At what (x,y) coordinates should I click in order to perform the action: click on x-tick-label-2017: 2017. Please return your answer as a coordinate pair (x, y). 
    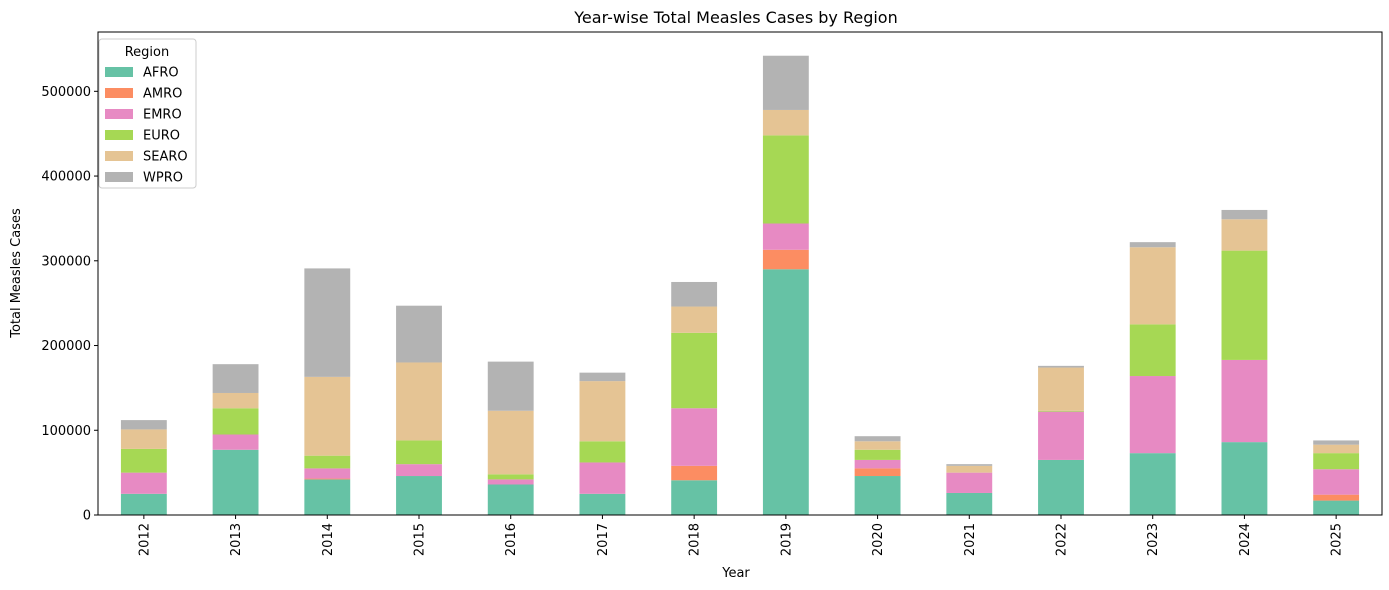
    Looking at the image, I should click on (603, 539).